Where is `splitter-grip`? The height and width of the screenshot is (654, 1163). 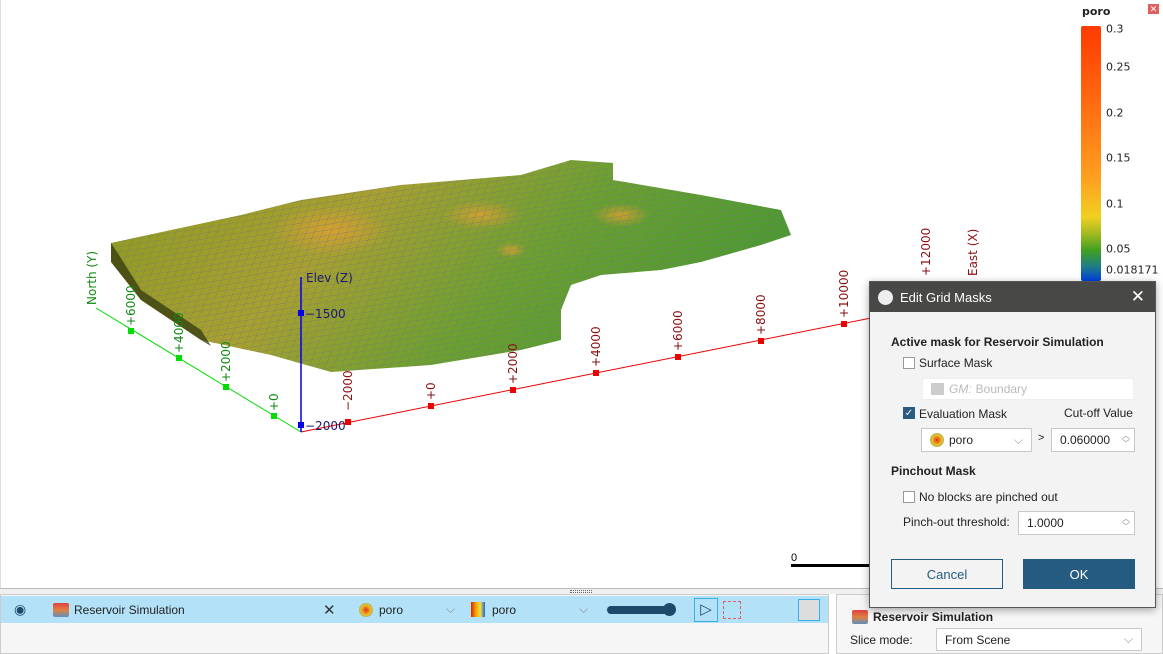 splitter-grip is located at coordinates (581, 591).